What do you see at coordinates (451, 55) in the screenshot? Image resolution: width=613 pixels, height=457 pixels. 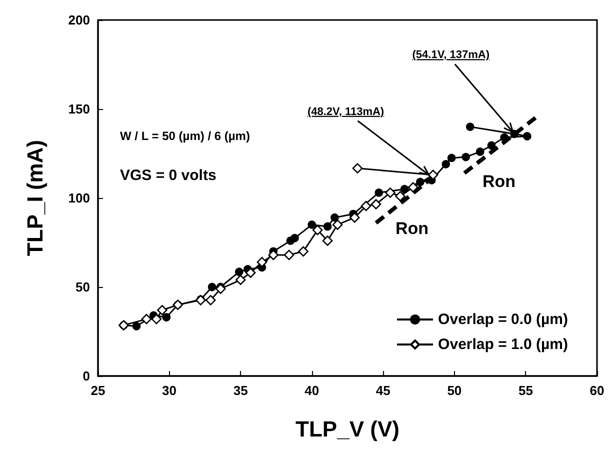 I see `annotation: (54.1V, 137mA)` at bounding box center [451, 55].